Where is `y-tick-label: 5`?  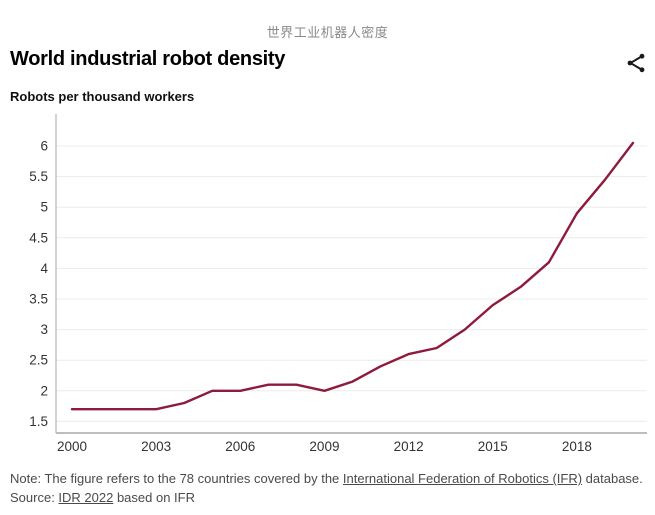 y-tick-label: 5 is located at coordinates (44, 207).